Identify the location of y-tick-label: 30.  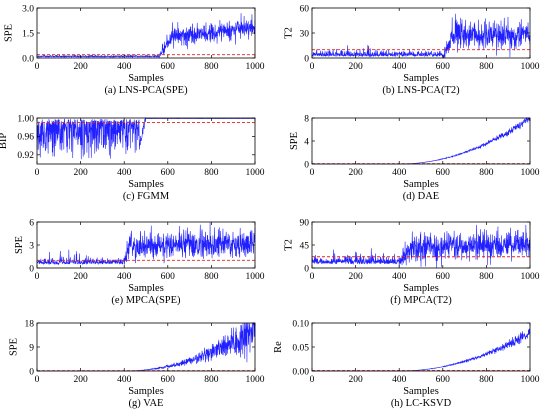
(305, 34).